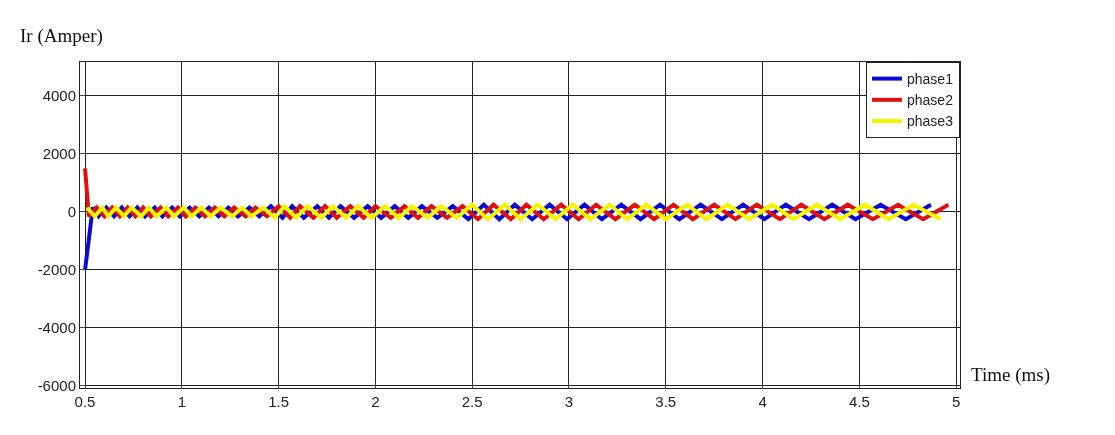  I want to click on x-tick-label: 2.5, so click(472, 401).